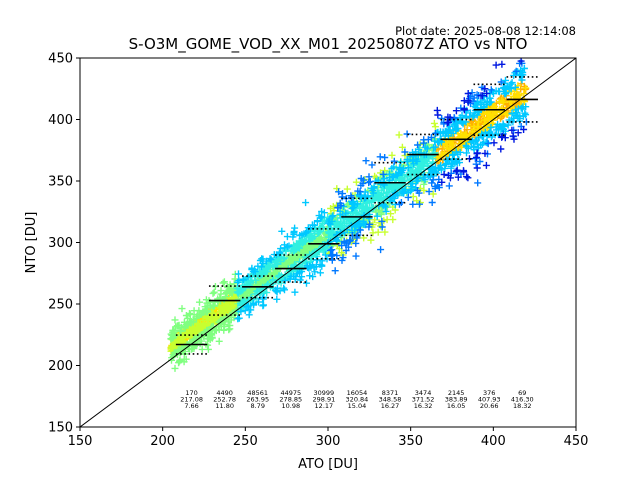 The height and width of the screenshot is (480, 640). I want to click on x-axis: 150 200 250 300 350 400 450, so click(328, 438).